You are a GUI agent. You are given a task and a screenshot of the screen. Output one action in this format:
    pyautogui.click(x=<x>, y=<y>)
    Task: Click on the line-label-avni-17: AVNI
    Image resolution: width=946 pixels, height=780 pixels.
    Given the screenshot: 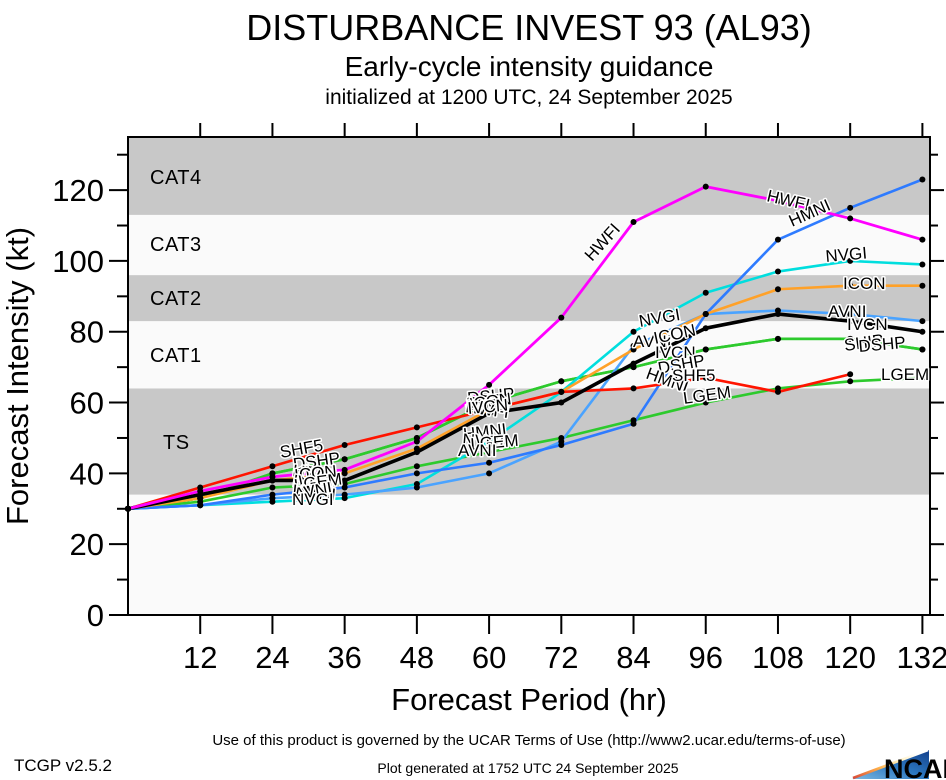 What is the action you would take?
    pyautogui.click(x=477, y=450)
    